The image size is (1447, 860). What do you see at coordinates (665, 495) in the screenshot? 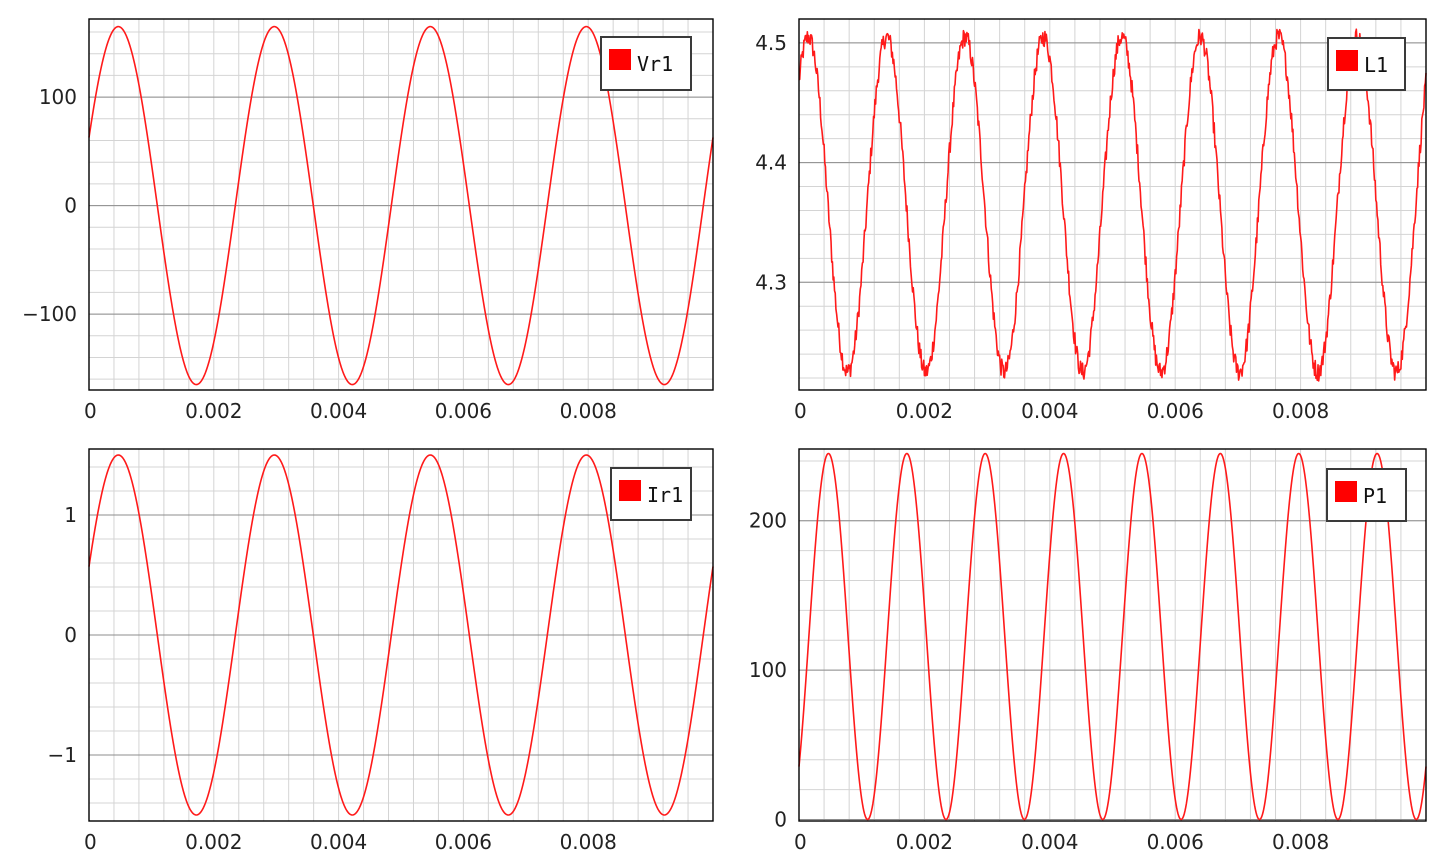
I see `legend-label: Ir1` at bounding box center [665, 495].